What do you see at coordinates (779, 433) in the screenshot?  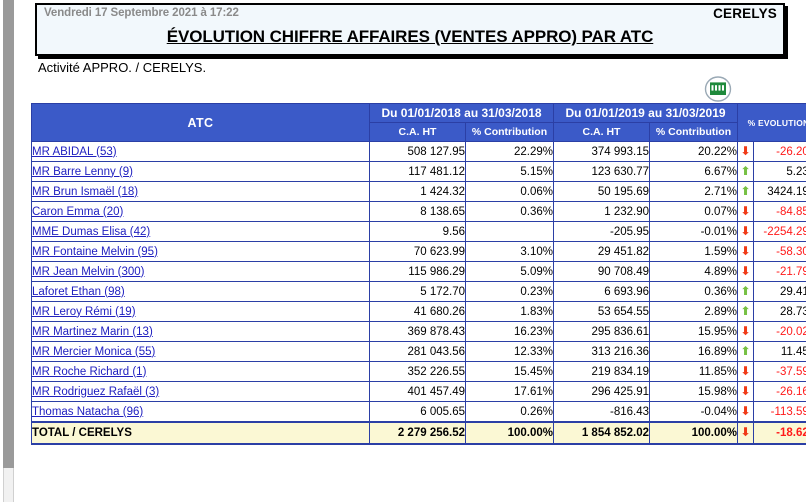 I see `evolution-percent-cell: -18.62%` at bounding box center [779, 433].